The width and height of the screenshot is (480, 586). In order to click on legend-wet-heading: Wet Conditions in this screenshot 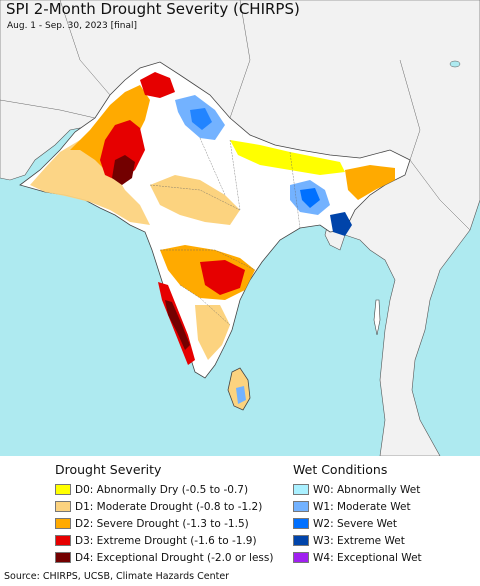, I will do `click(340, 469)`.